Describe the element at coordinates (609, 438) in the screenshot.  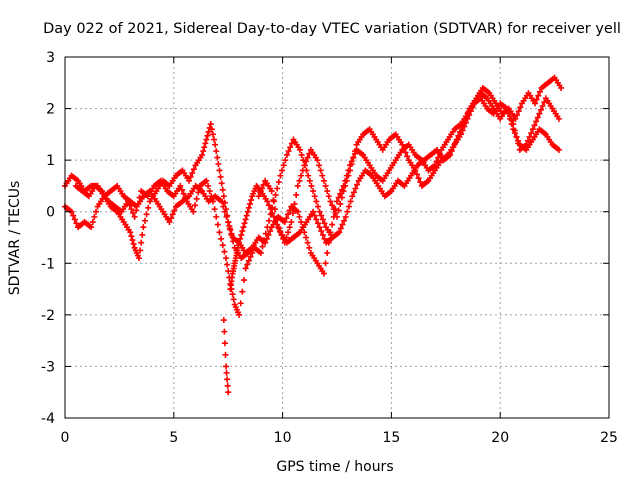
I see `x-tick-label: 25` at that location.